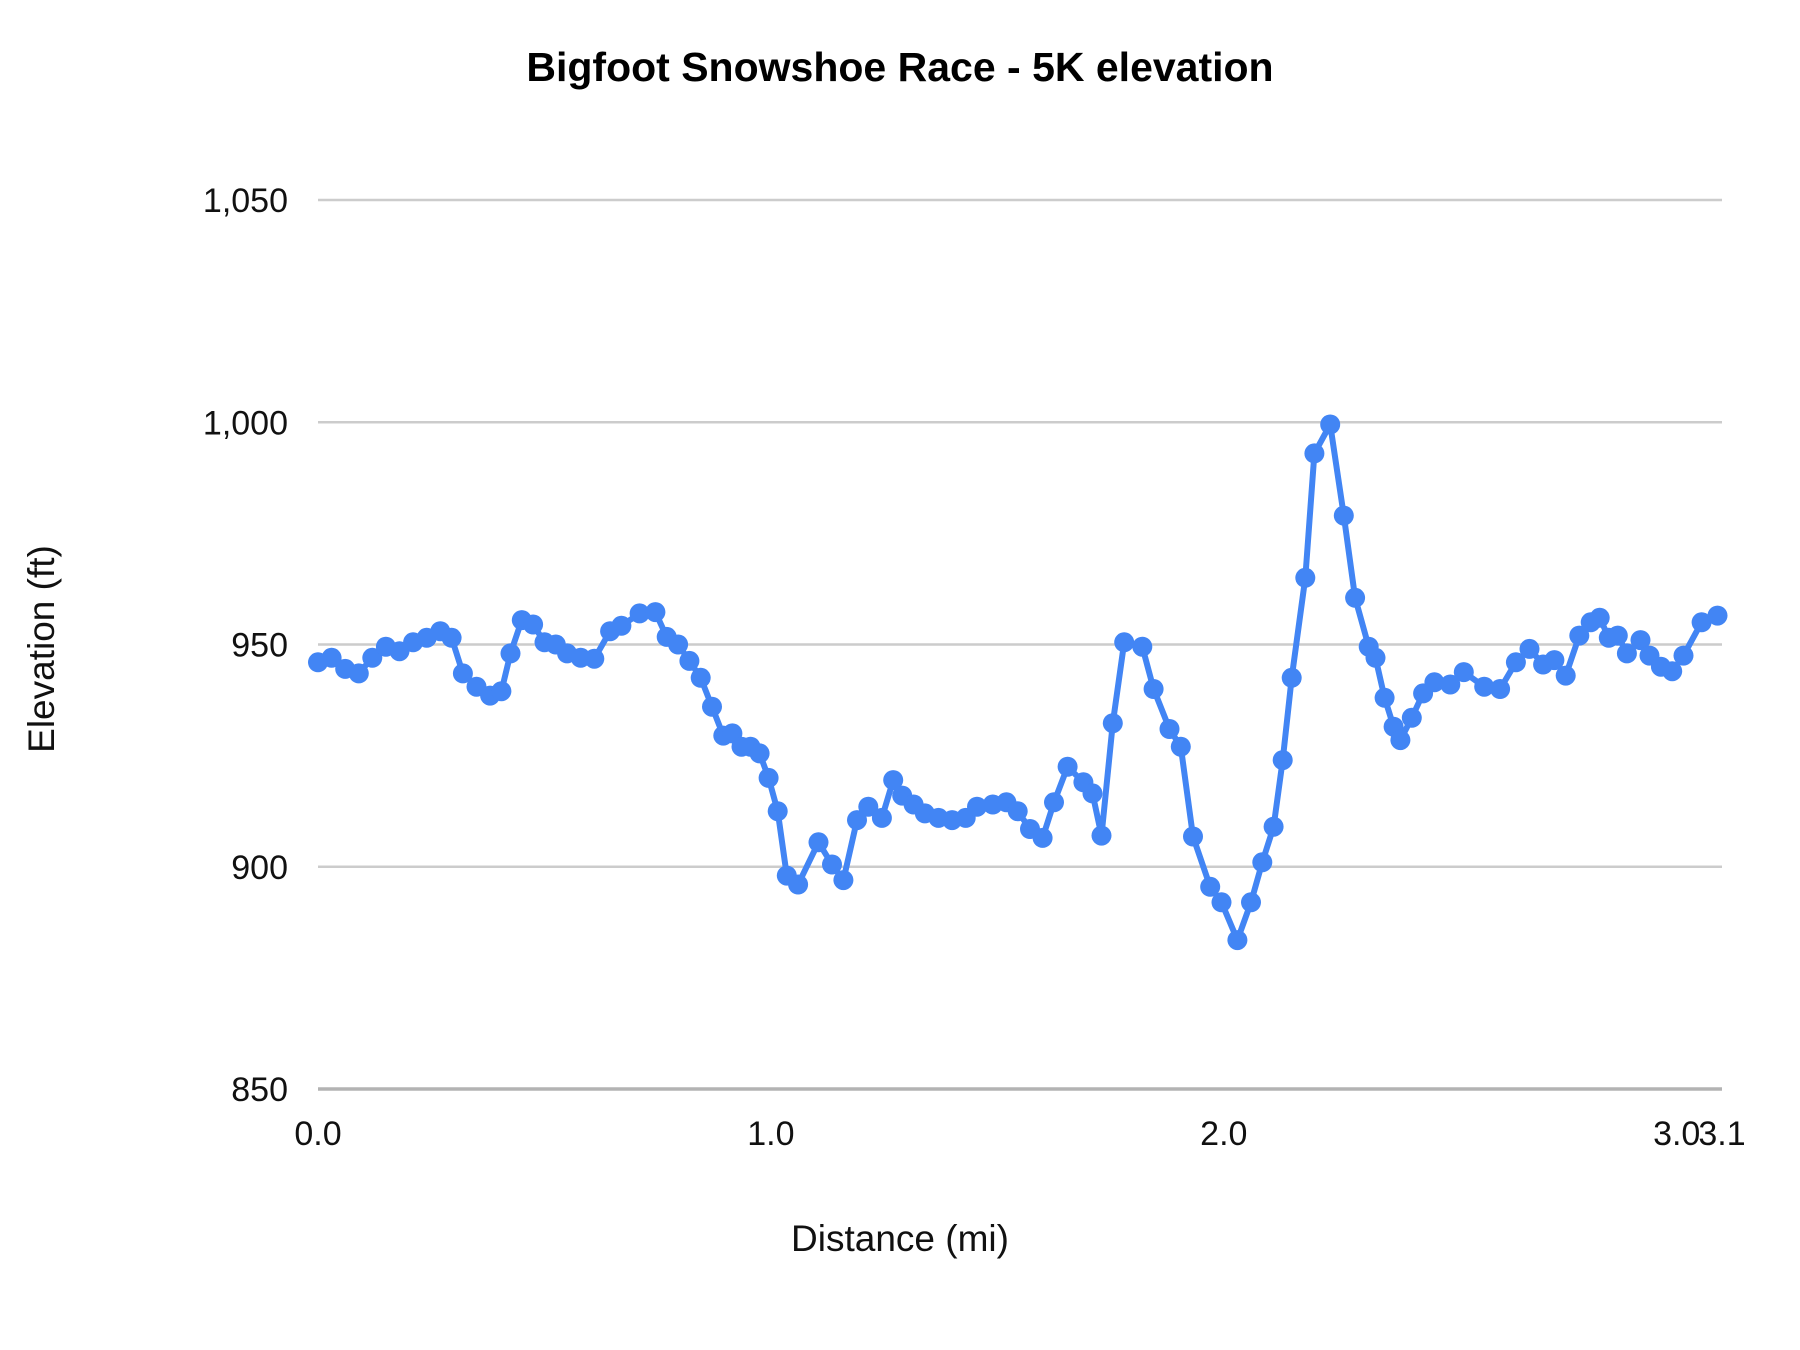 The image size is (1800, 1350). What do you see at coordinates (1721, 1134) in the screenshot?
I see `x-tick-label: 3.1` at bounding box center [1721, 1134].